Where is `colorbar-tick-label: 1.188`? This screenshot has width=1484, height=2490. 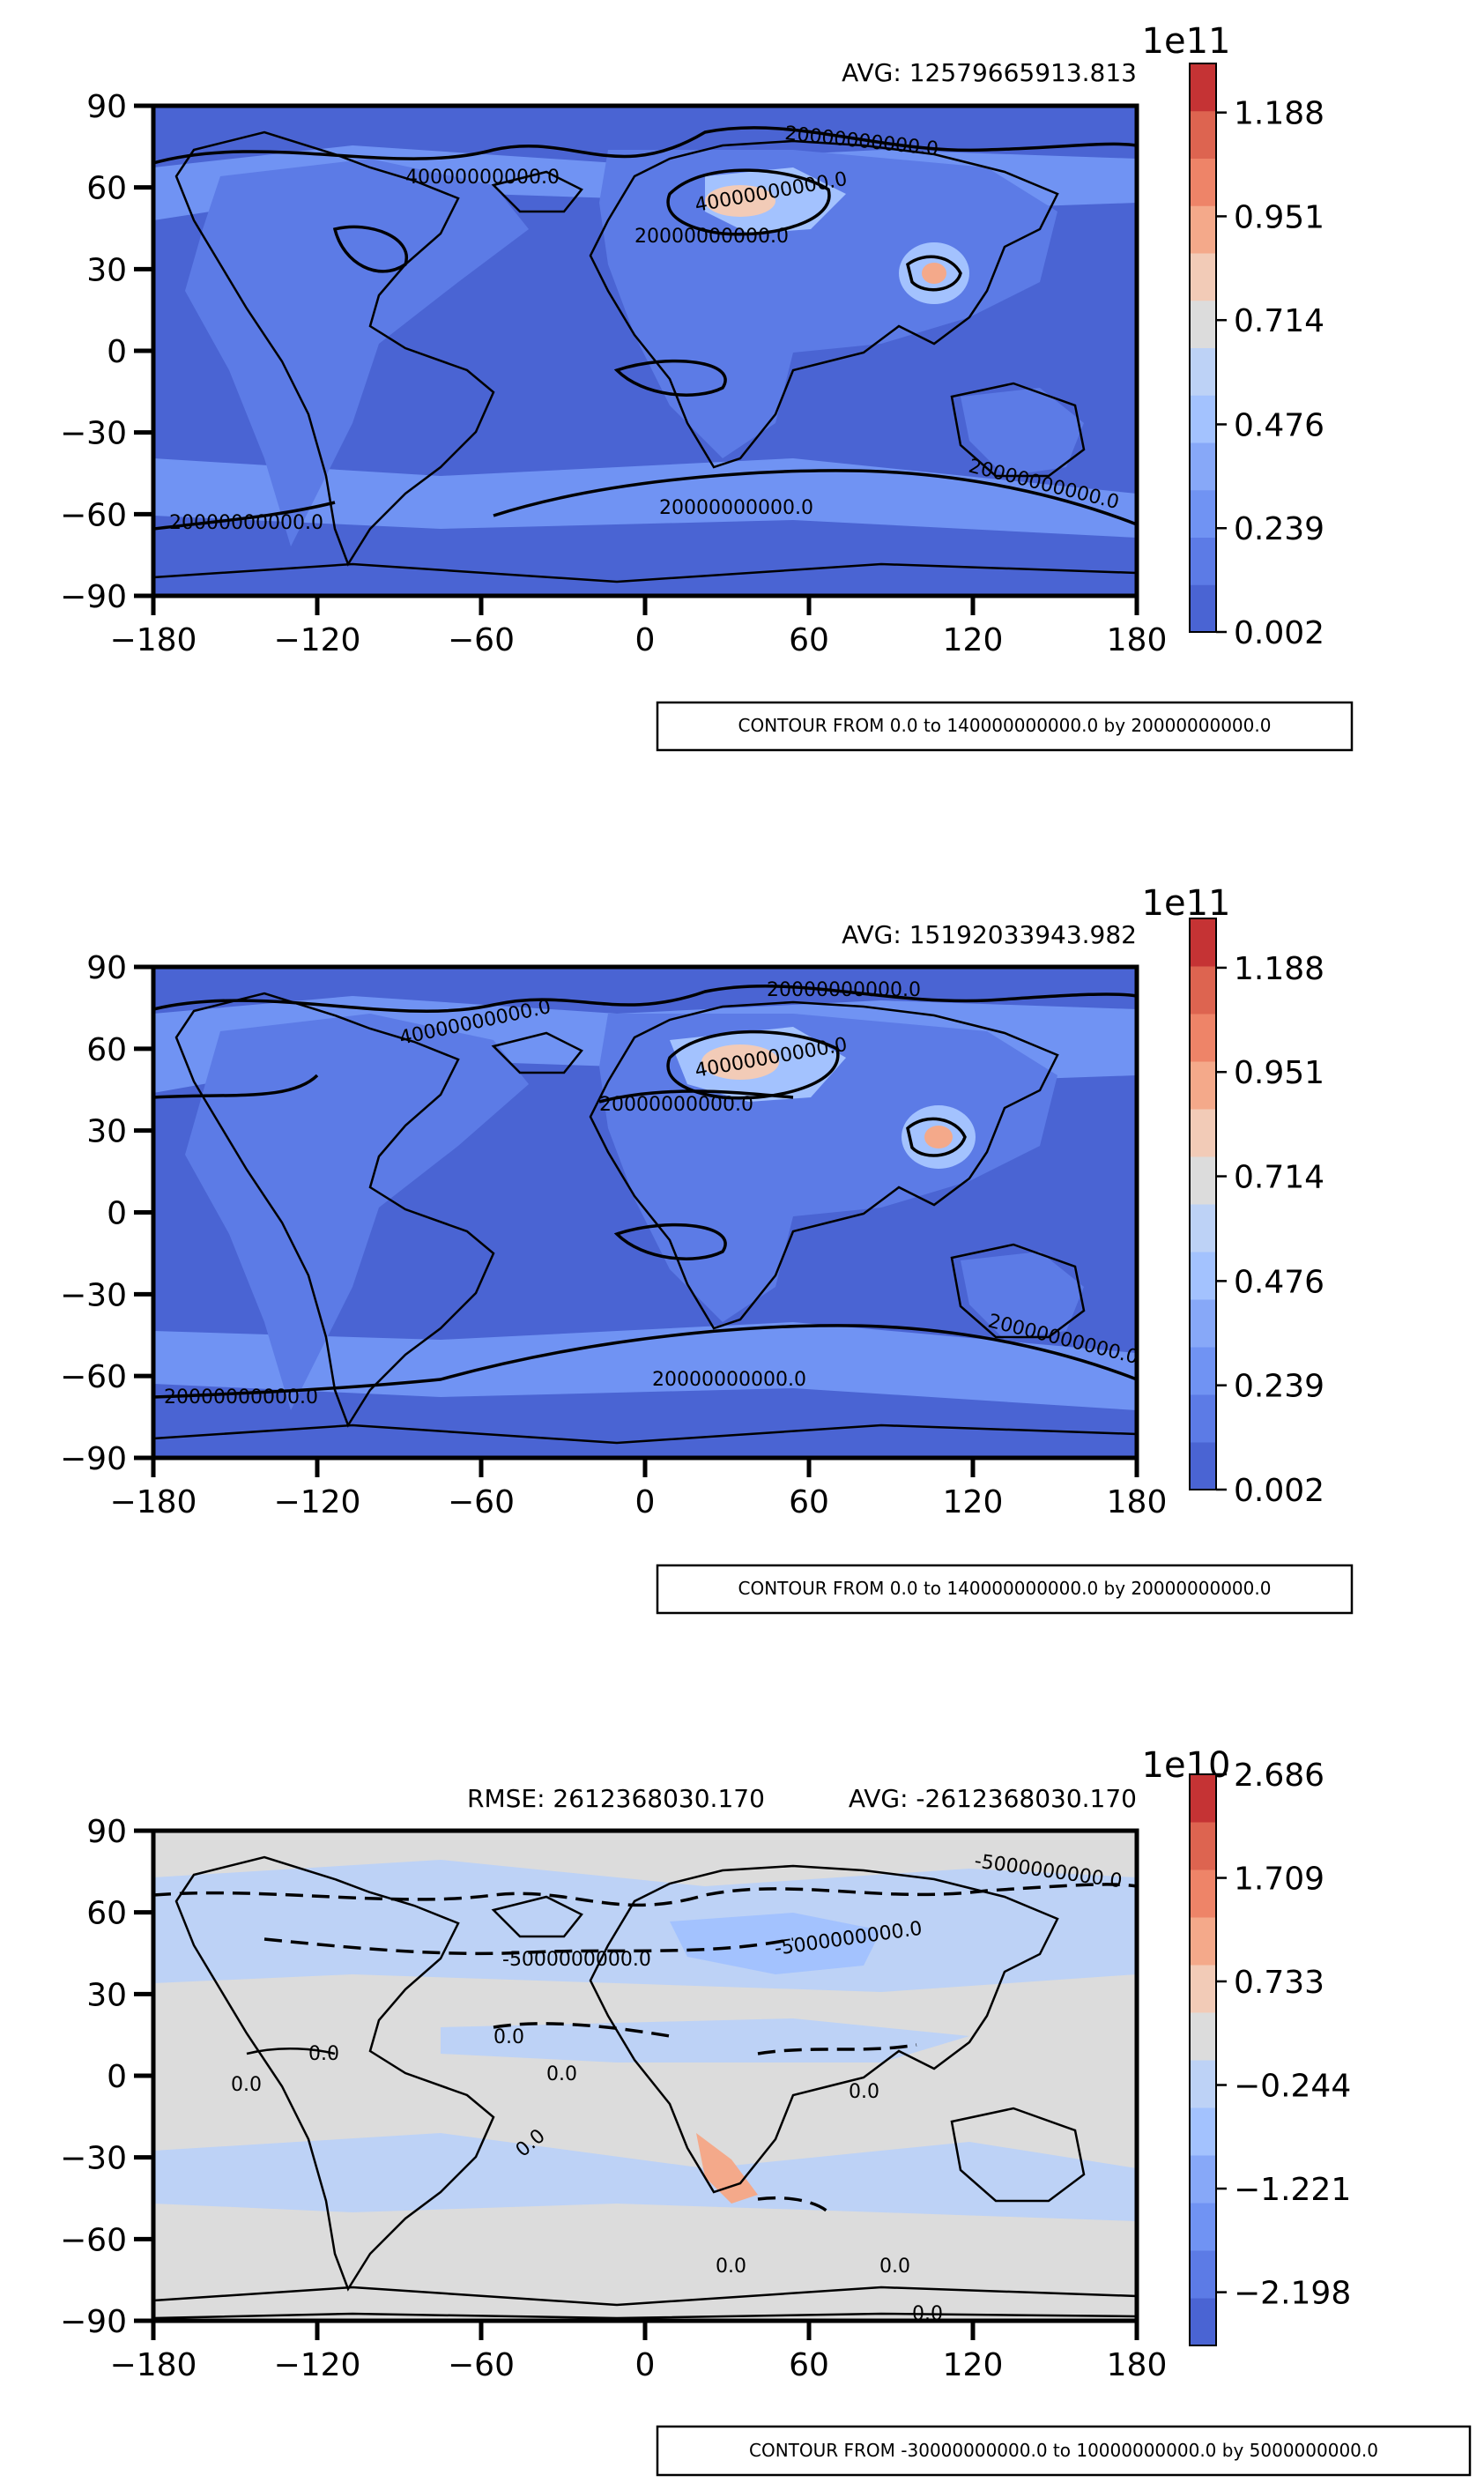
colorbar-tick-label: 1.188 is located at coordinates (1279, 969).